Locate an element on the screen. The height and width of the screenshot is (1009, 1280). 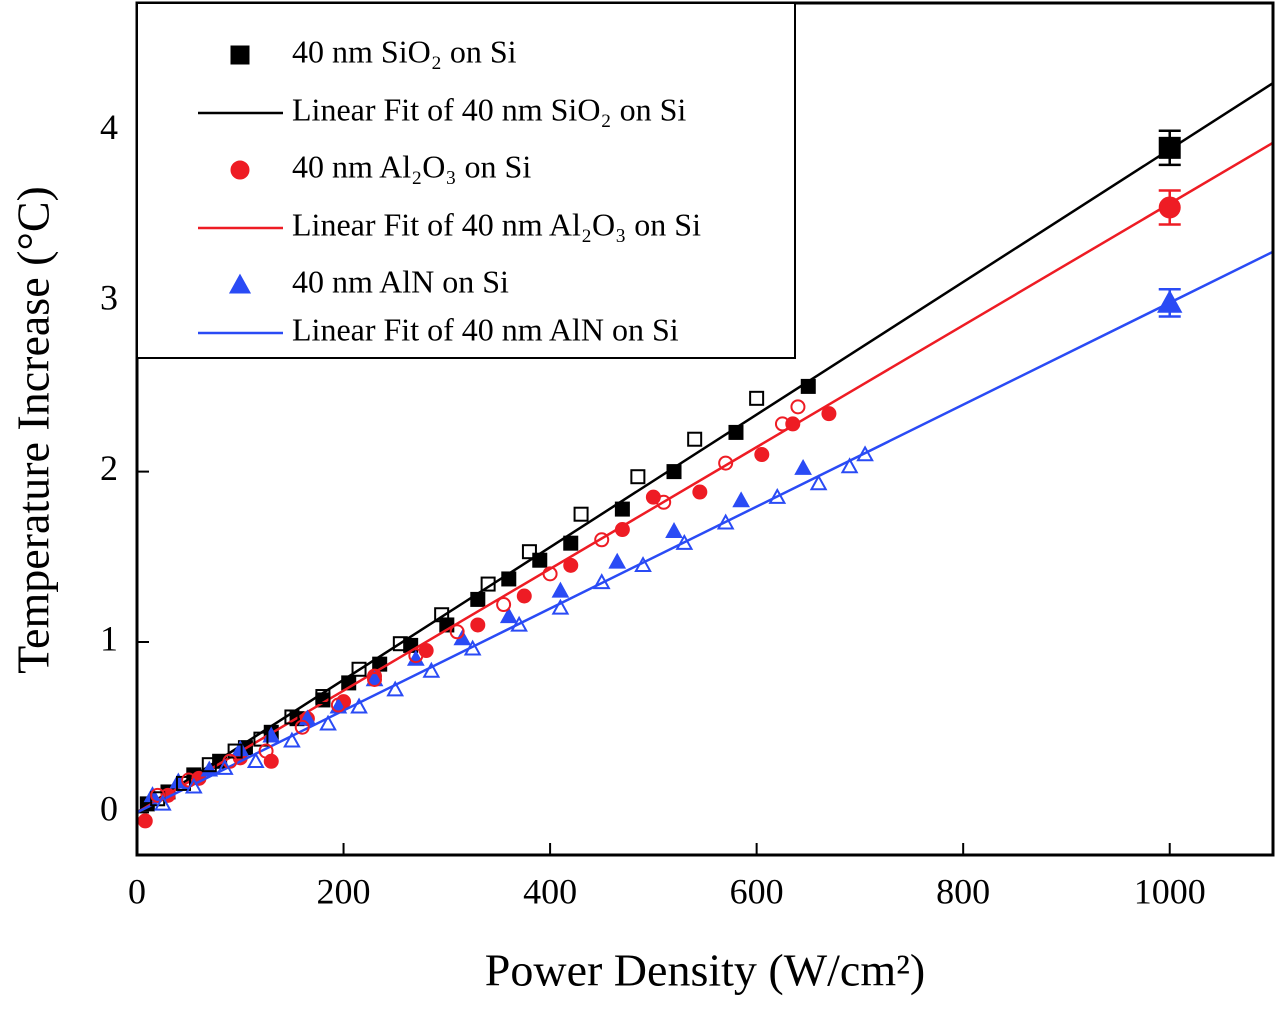
legend-label: 40 nm AlN on Si is located at coordinates (400, 281).